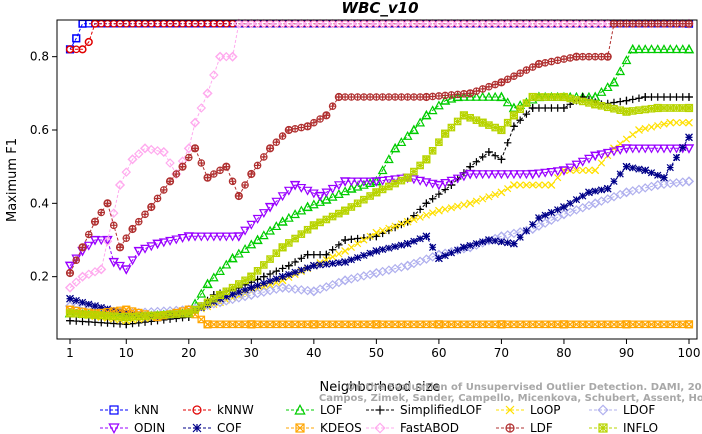  What do you see at coordinates (383, 349) in the screenshot?
I see `x-axis: 1 10 20 30 40 50 60 70 80 90 100` at bounding box center [383, 349].